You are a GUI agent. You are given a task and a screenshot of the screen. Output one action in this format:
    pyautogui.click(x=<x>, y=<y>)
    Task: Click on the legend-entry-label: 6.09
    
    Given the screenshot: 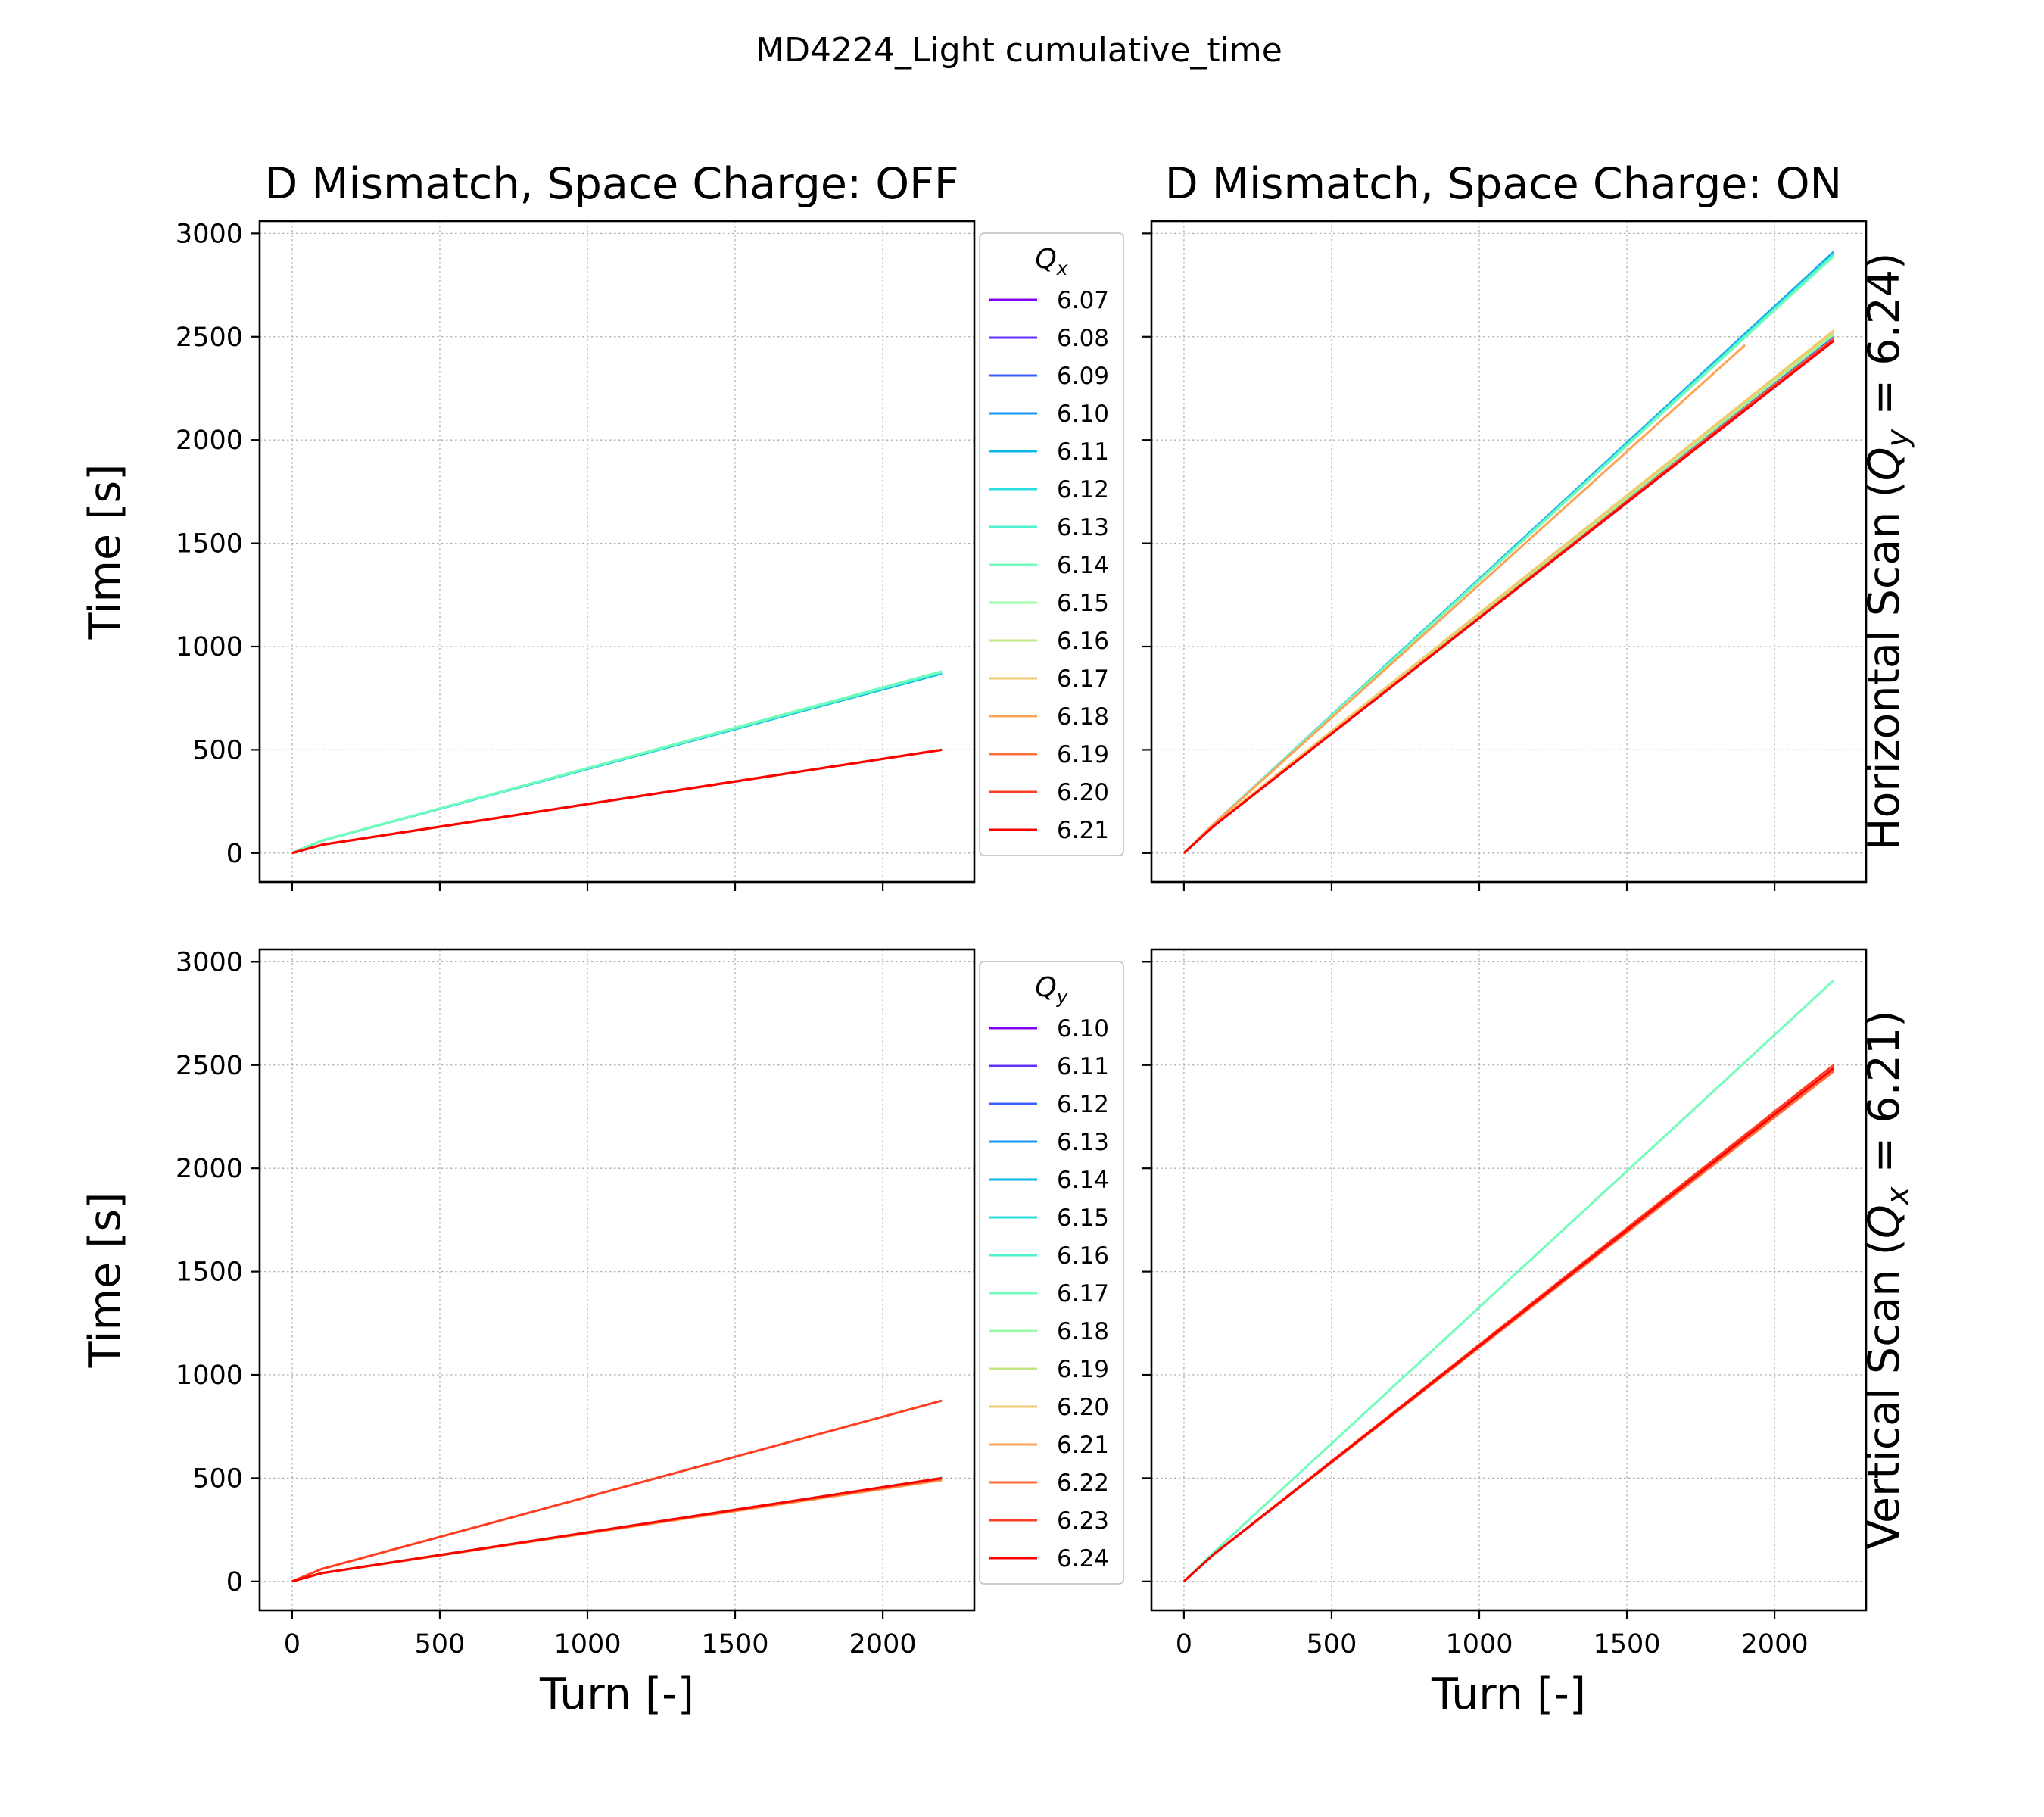 What is the action you would take?
    pyautogui.click(x=1083, y=376)
    